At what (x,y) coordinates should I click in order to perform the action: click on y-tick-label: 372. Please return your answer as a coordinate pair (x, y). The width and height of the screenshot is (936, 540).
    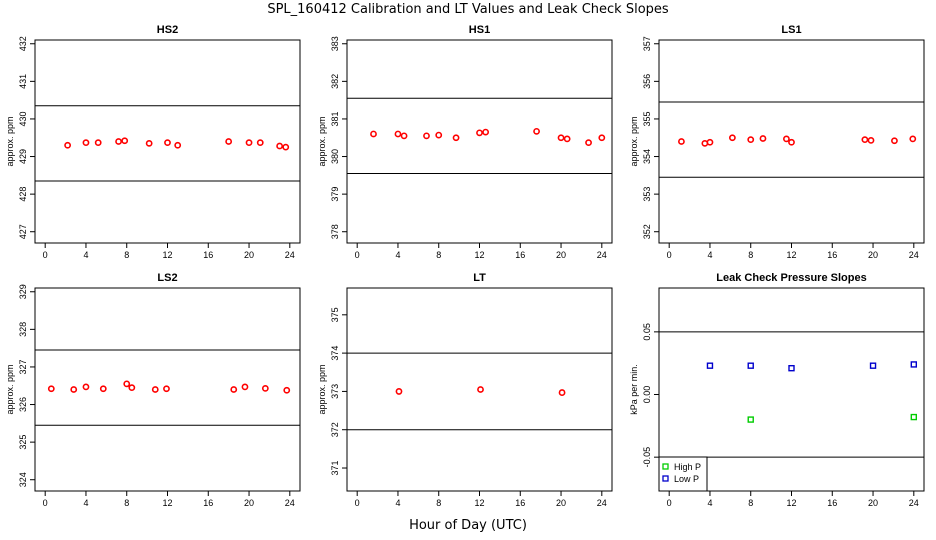
    Looking at the image, I should click on (335, 429).